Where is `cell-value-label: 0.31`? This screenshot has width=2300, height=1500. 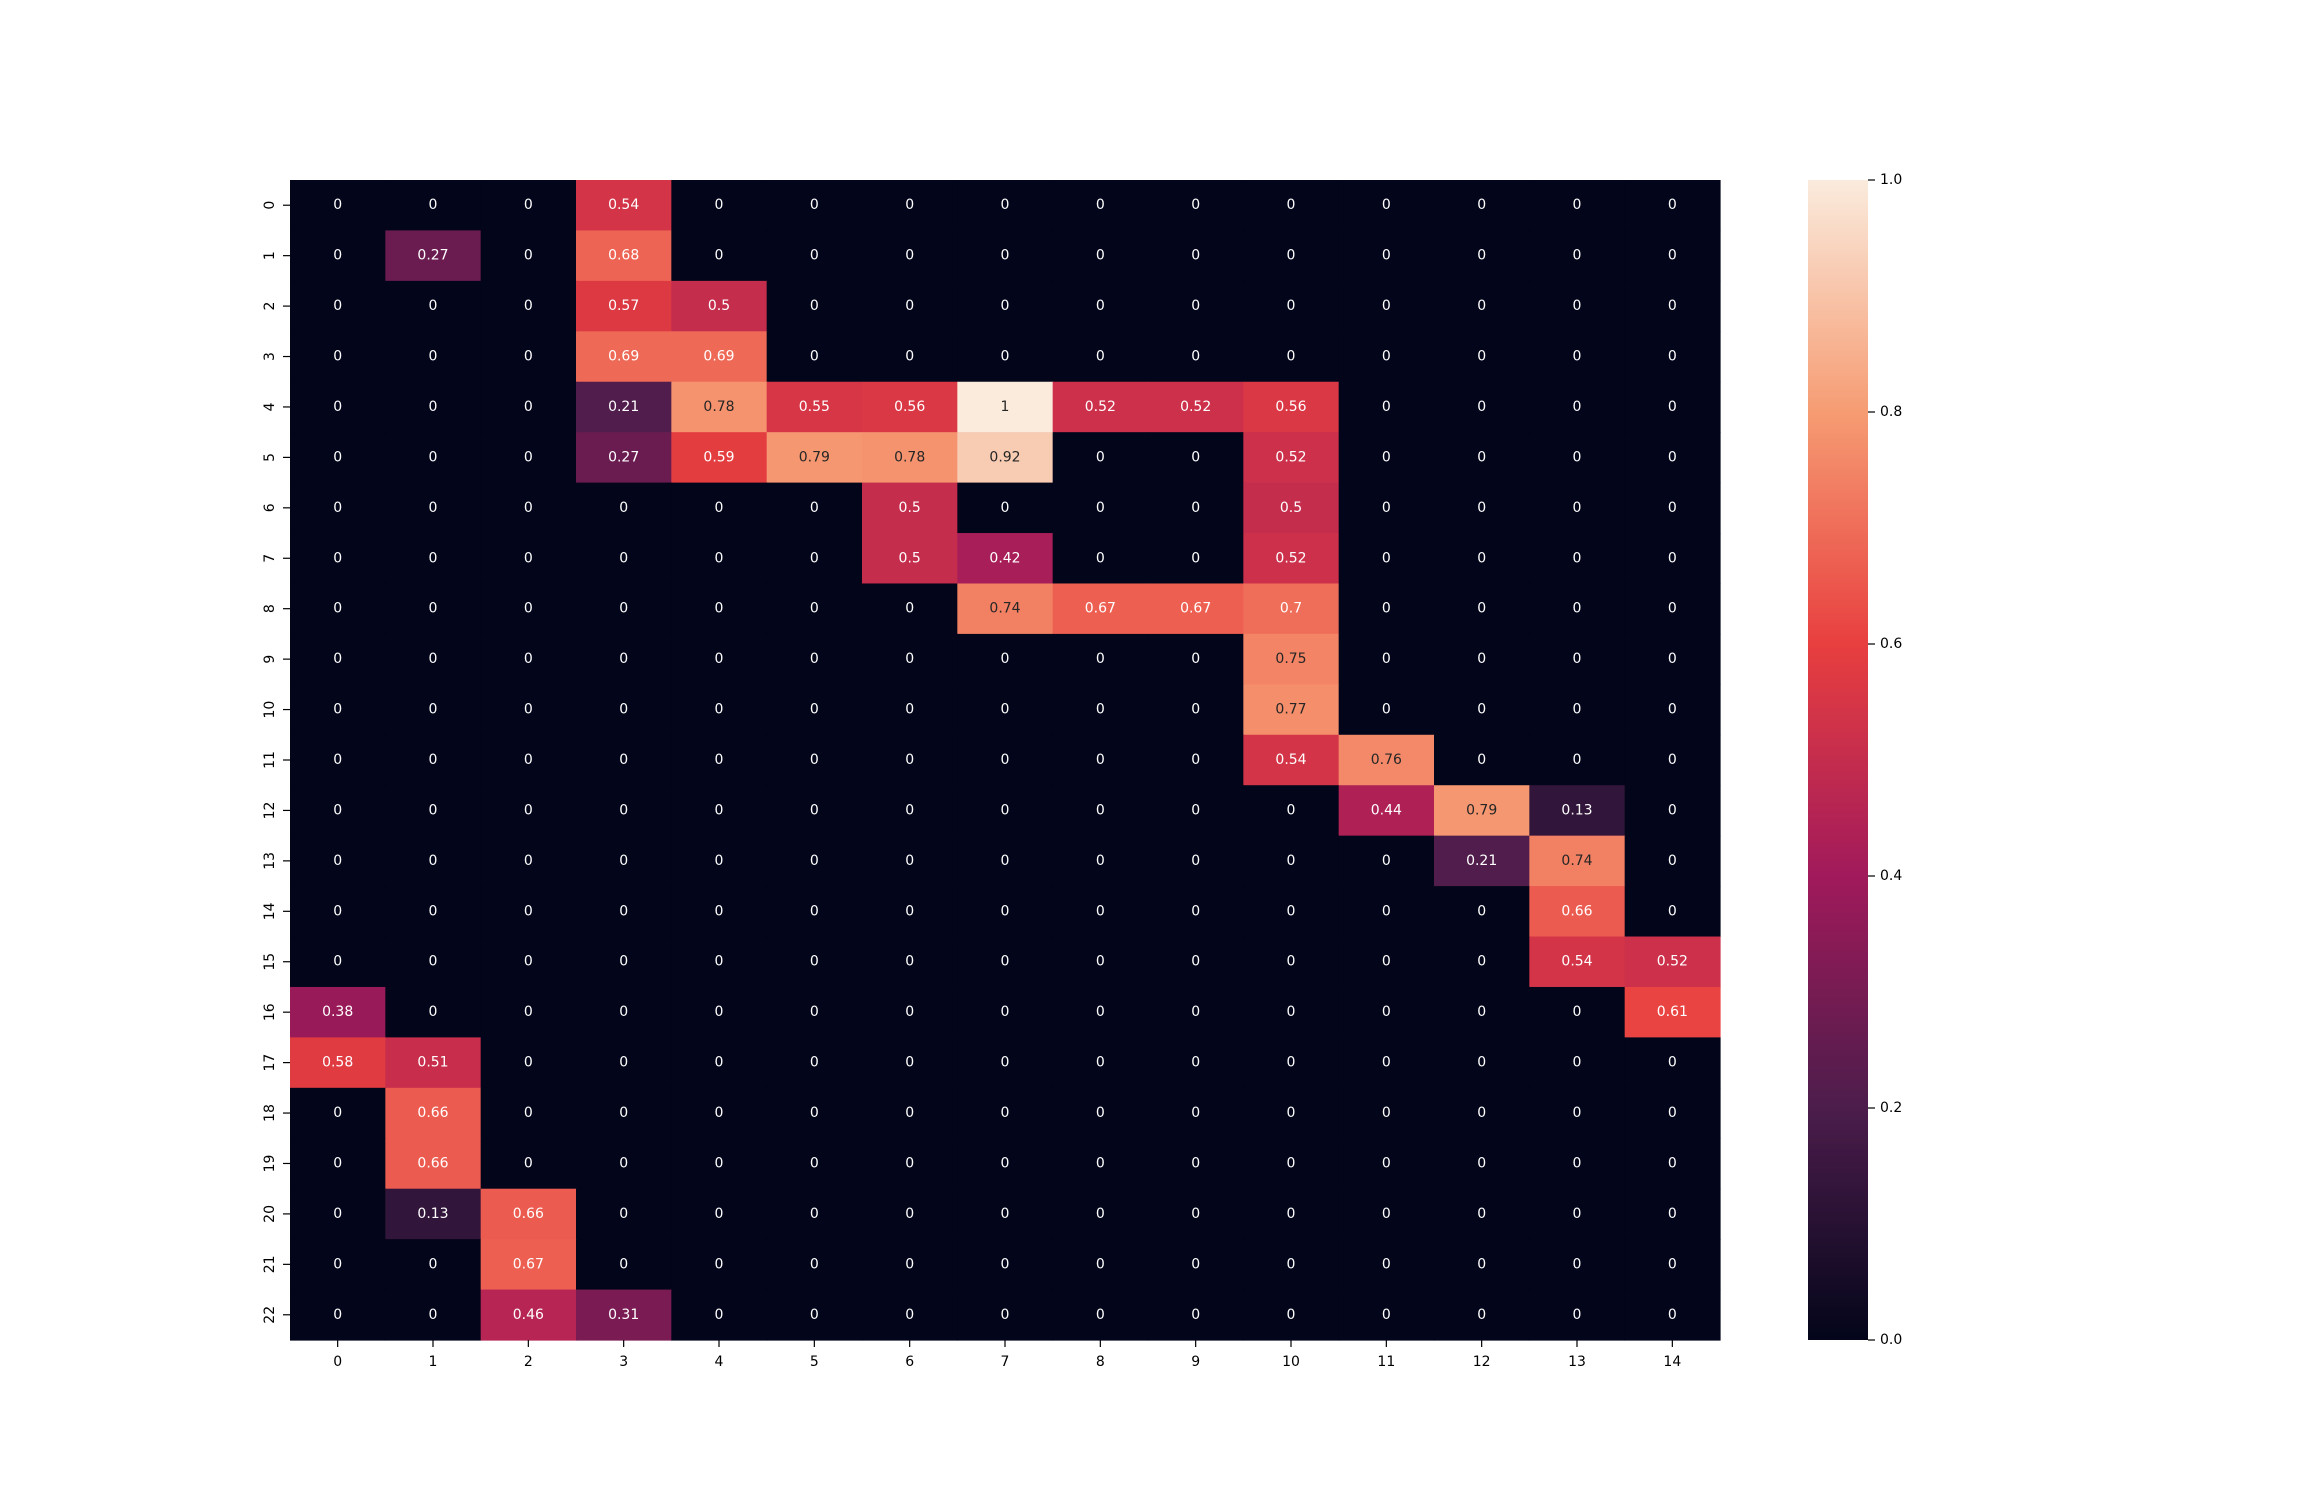
cell-value-label: 0.31 is located at coordinates (623, 1315).